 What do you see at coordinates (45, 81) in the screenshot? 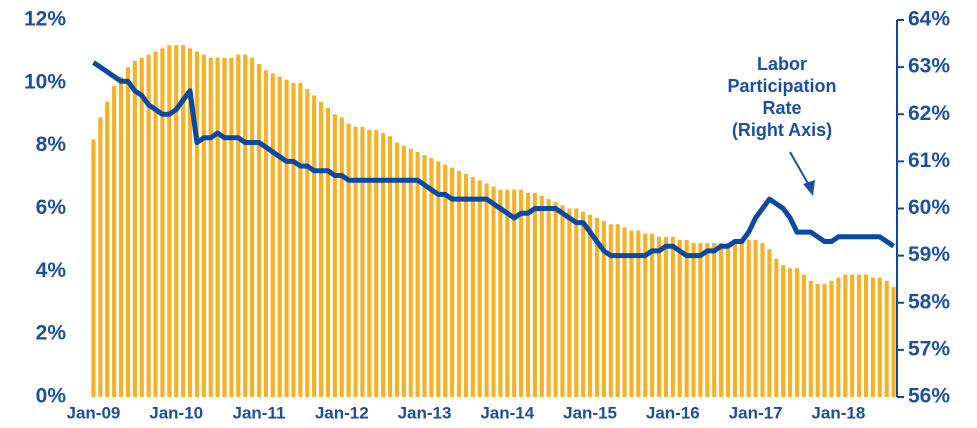
I see `y-tick-label: 10%` at bounding box center [45, 81].